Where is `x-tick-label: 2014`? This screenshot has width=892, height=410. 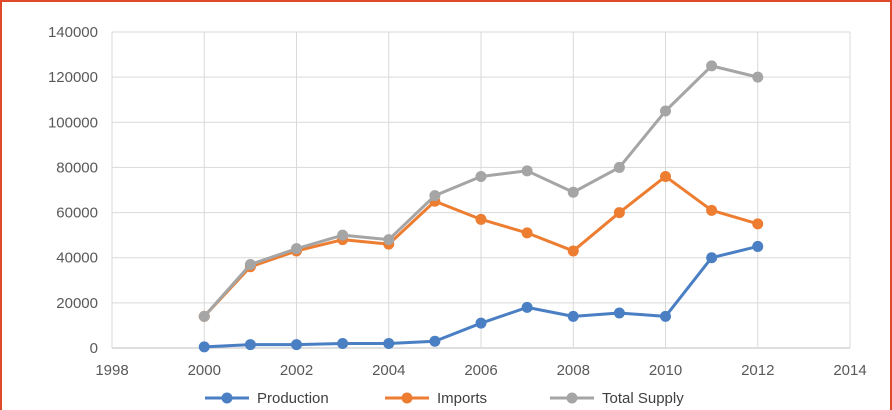 x-tick-label: 2014 is located at coordinates (849, 370).